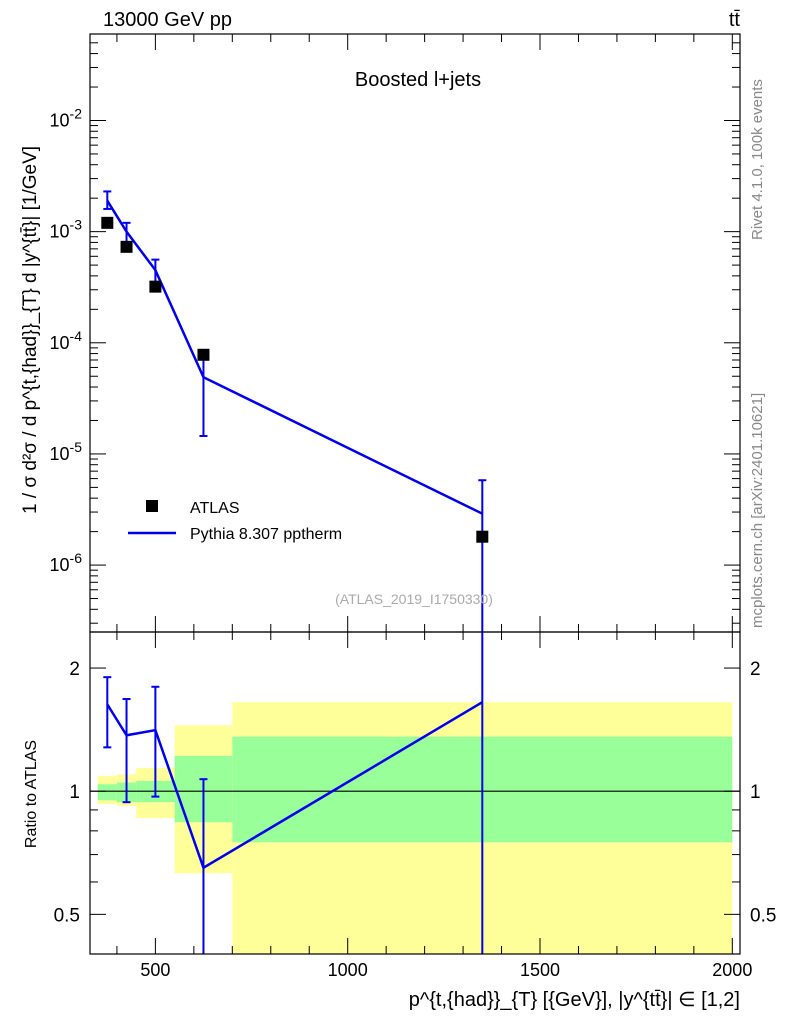  I want to click on main-y-tick-label: 10⁻³, so click(66, 229).